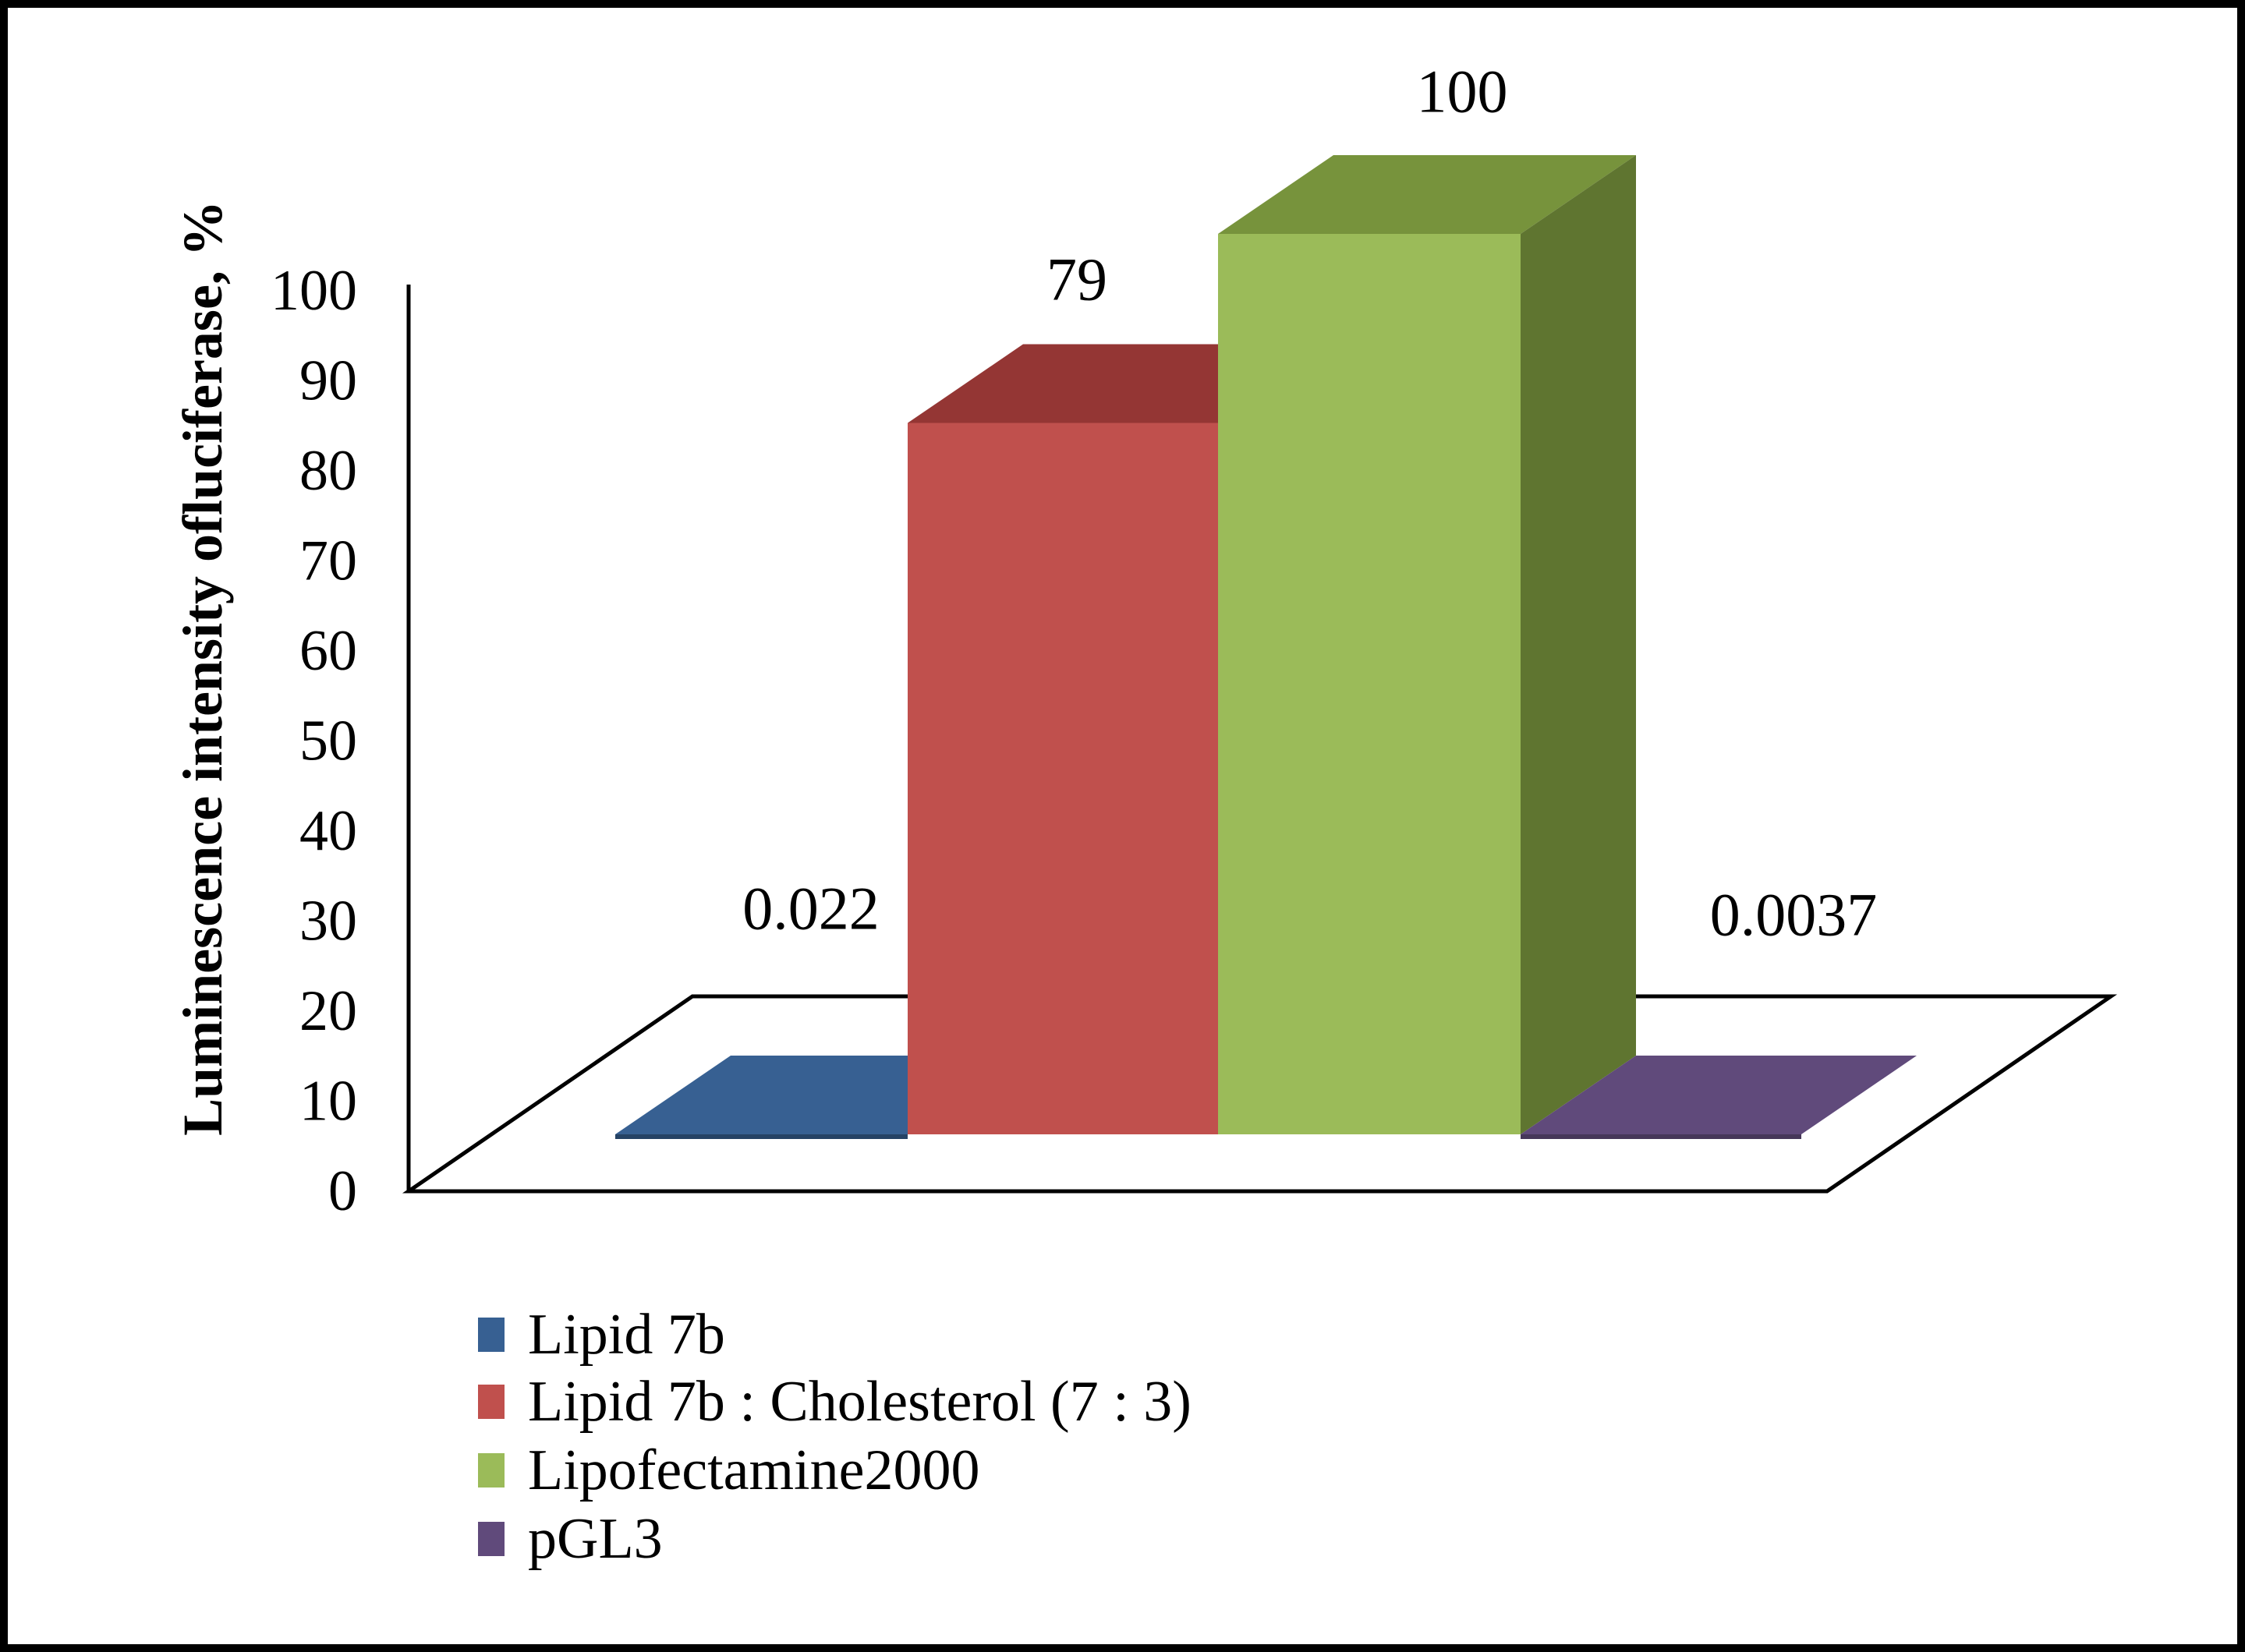 This screenshot has width=2245, height=1652. Describe the element at coordinates (627, 1335) in the screenshot. I see `legend-label: Lipid 7b` at that location.